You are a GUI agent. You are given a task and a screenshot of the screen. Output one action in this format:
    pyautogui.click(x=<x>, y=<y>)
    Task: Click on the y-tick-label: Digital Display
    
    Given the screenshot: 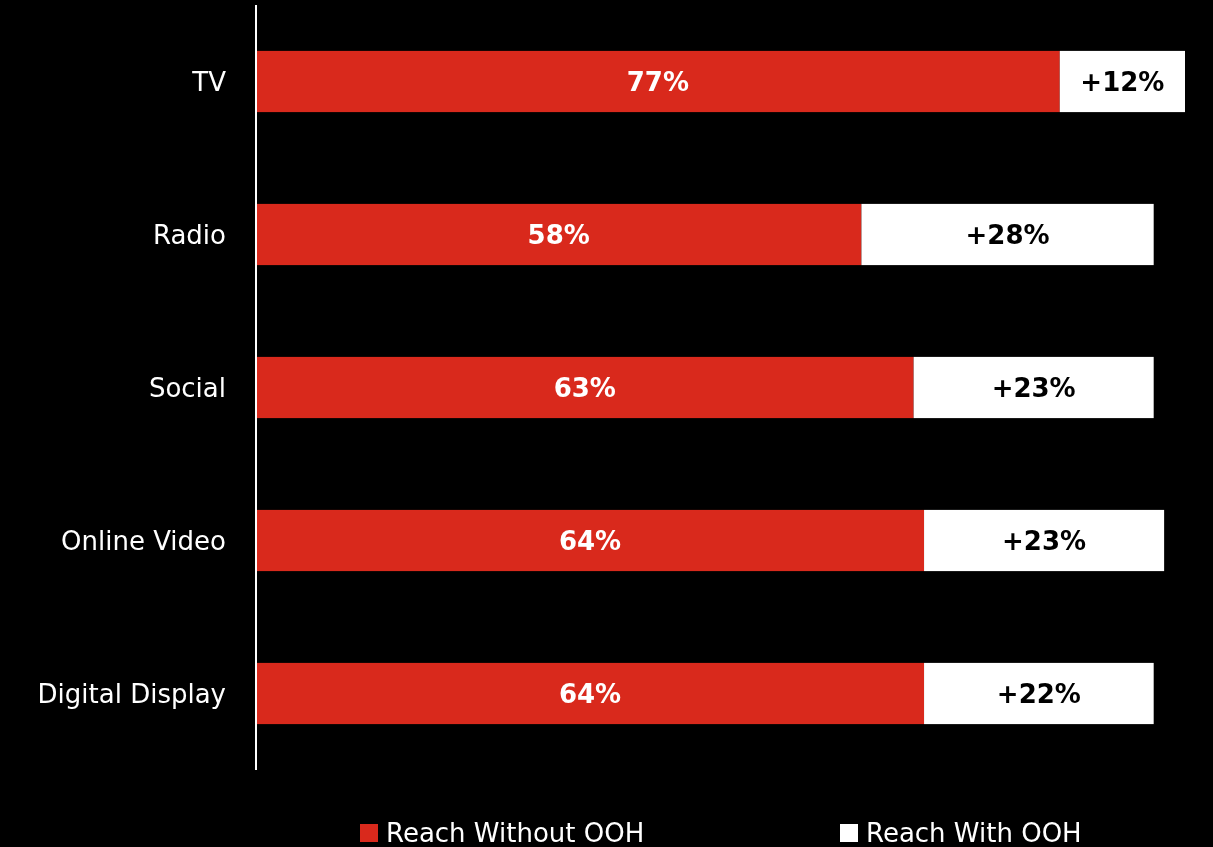 What is the action you would take?
    pyautogui.click(x=131, y=693)
    